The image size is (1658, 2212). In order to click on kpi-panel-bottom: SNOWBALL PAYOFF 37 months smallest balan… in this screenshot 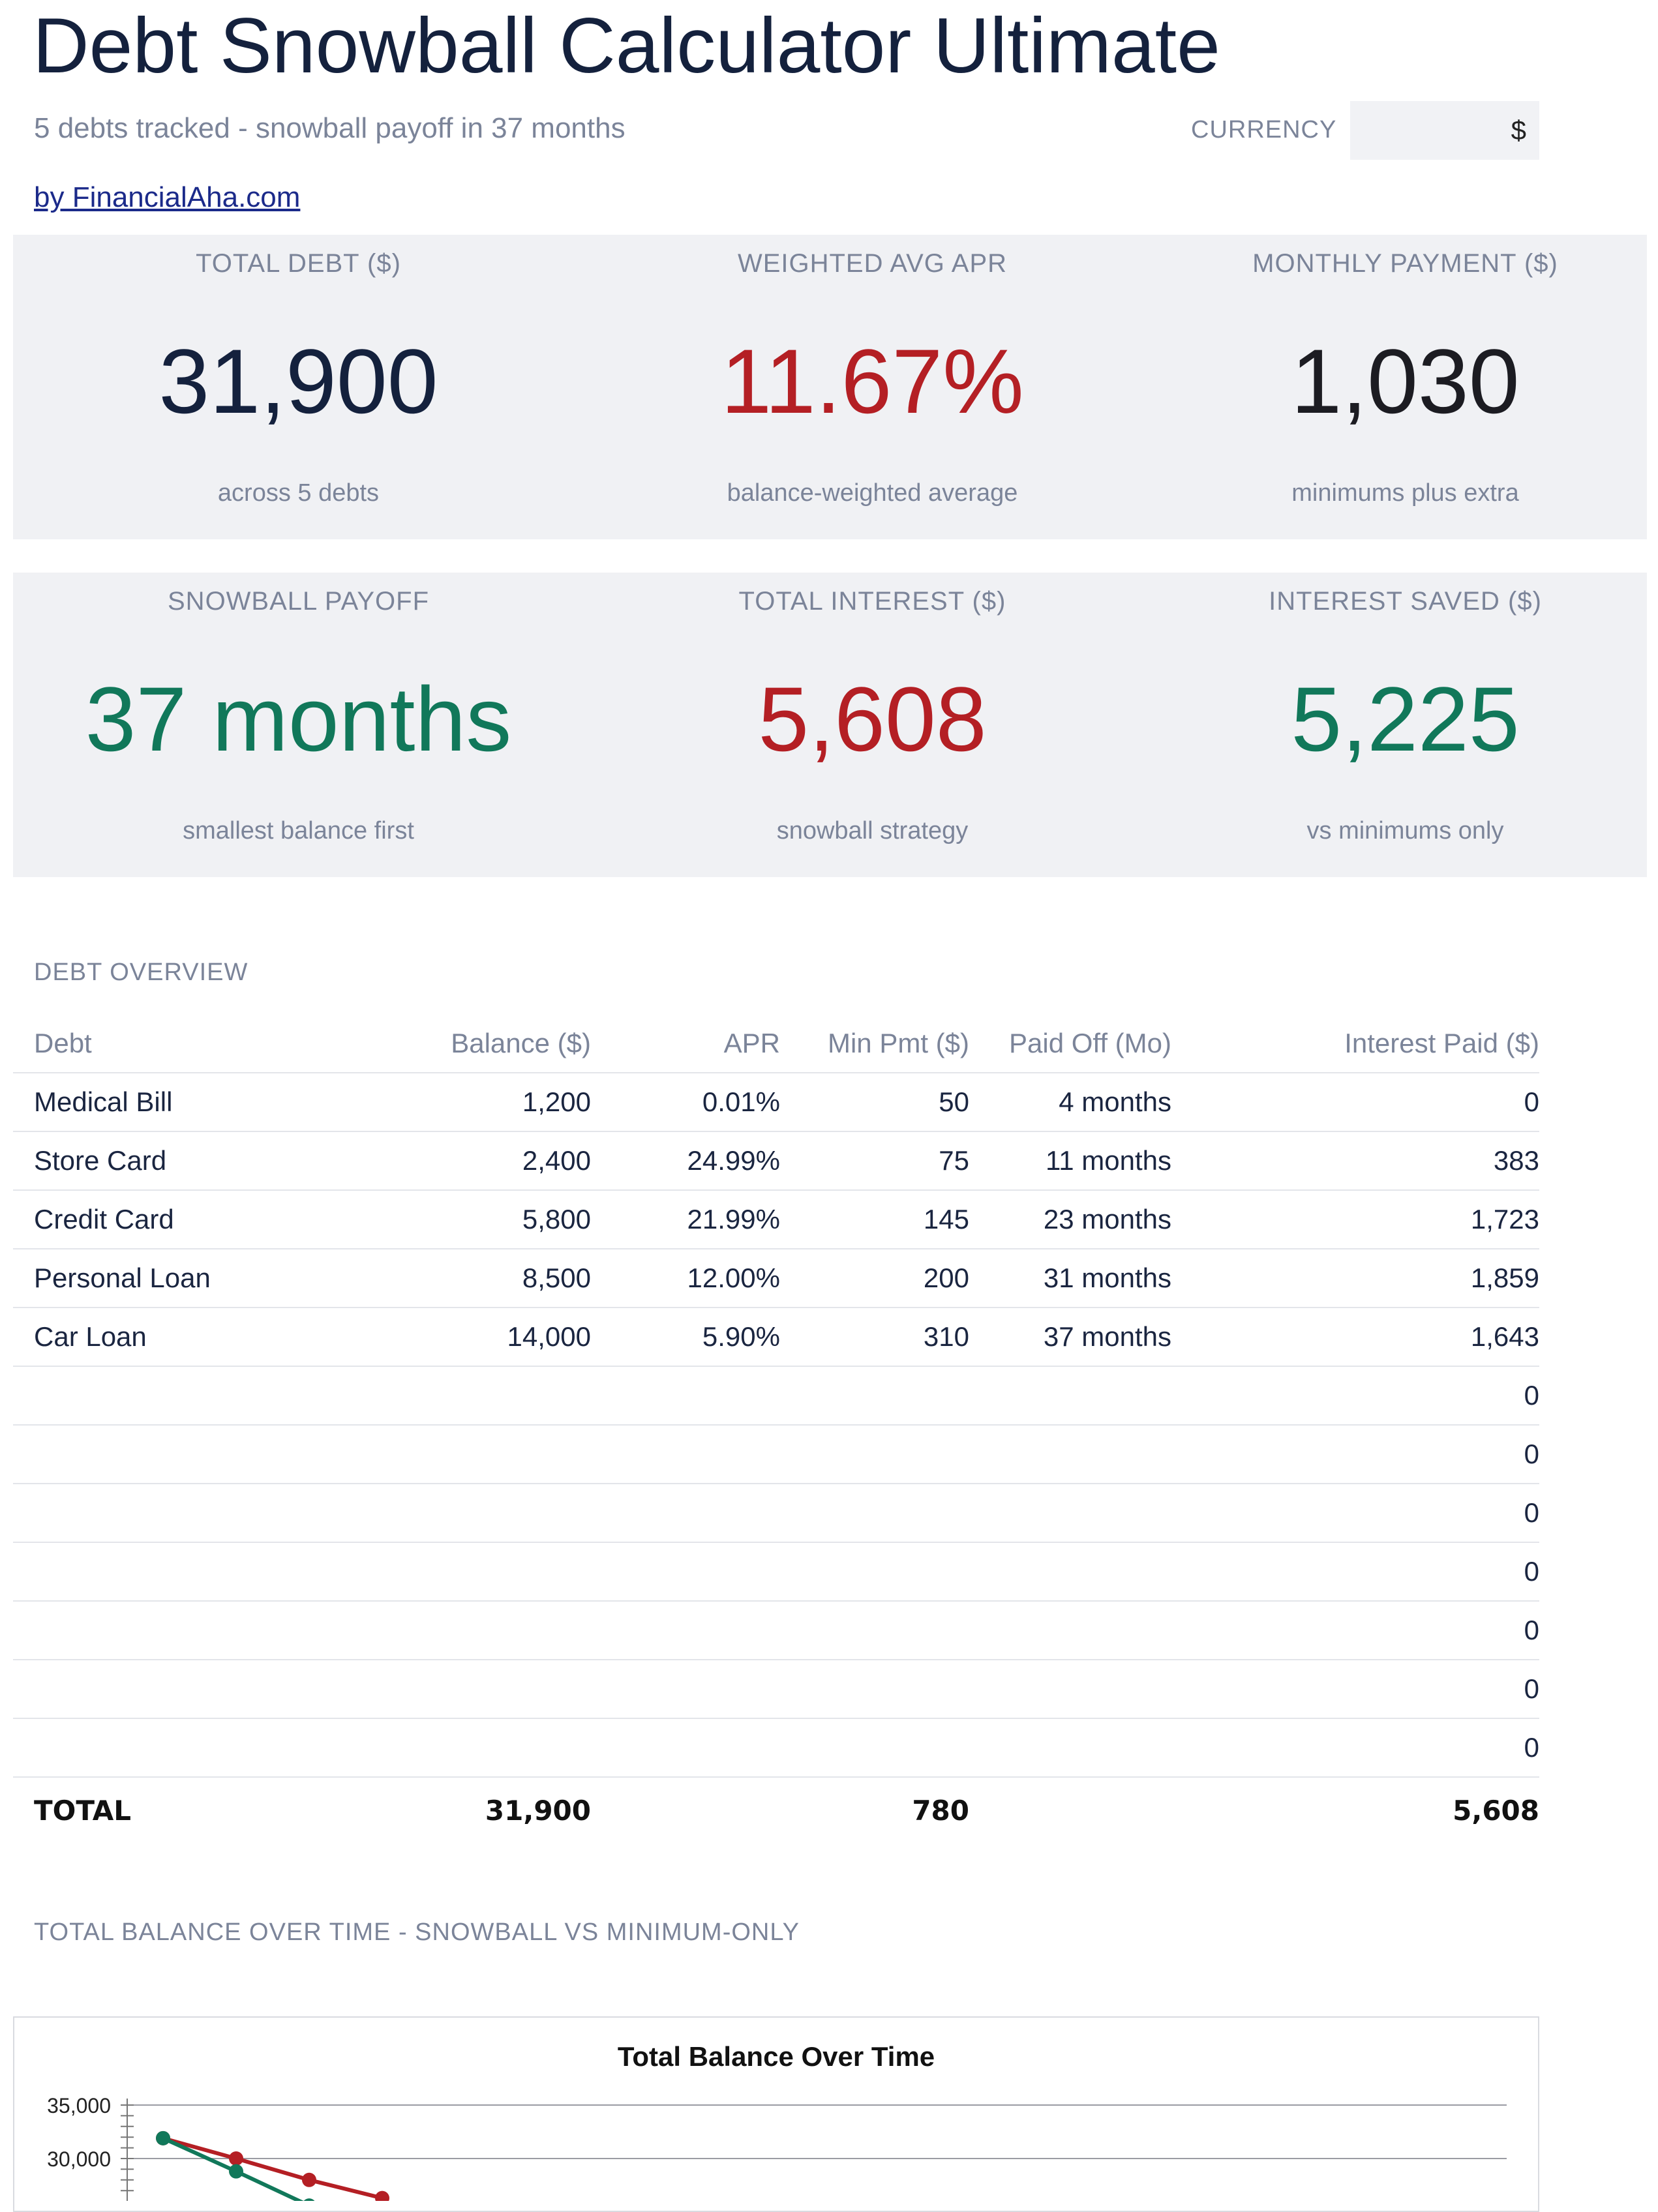, I will do `click(830, 725)`.